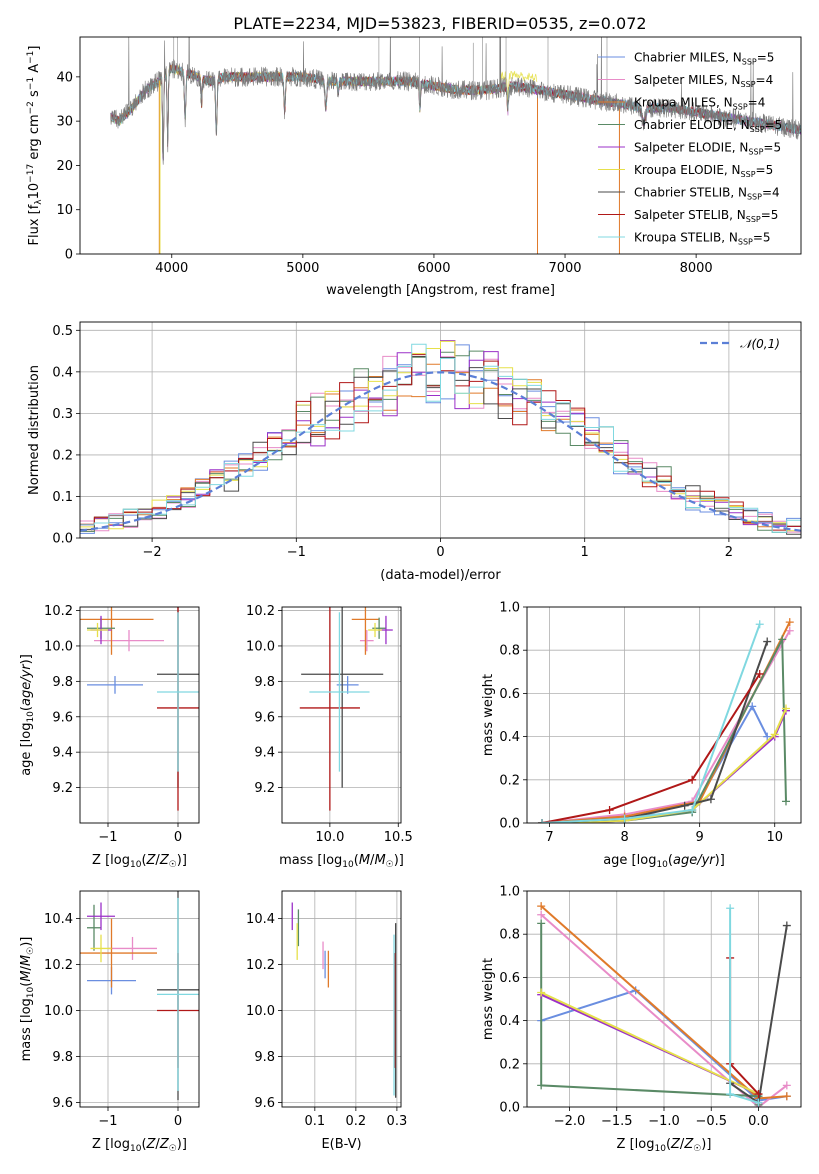  Describe the element at coordinates (62, 414) in the screenshot. I see `y-tick-label: 0.3` at that location.